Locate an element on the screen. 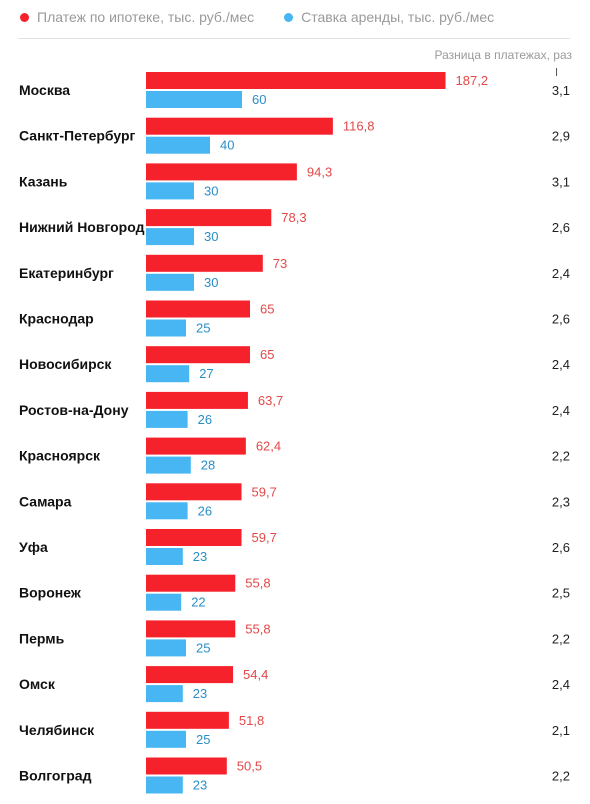  ratio-value: 2,1 is located at coordinates (561, 730).